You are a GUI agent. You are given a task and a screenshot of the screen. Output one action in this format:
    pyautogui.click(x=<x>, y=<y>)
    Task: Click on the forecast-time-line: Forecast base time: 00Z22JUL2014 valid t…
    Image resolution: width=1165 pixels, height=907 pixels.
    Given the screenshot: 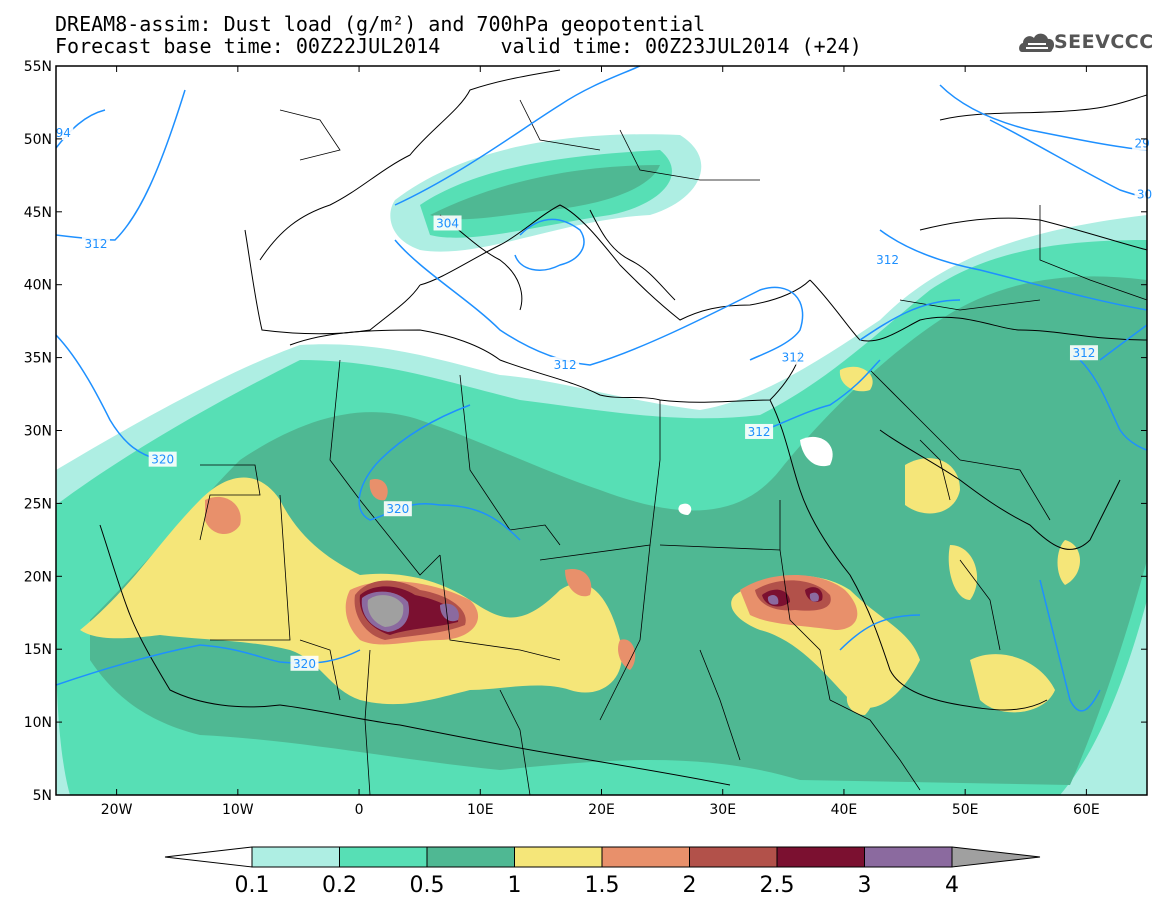 What is the action you would take?
    pyautogui.click(x=458, y=46)
    